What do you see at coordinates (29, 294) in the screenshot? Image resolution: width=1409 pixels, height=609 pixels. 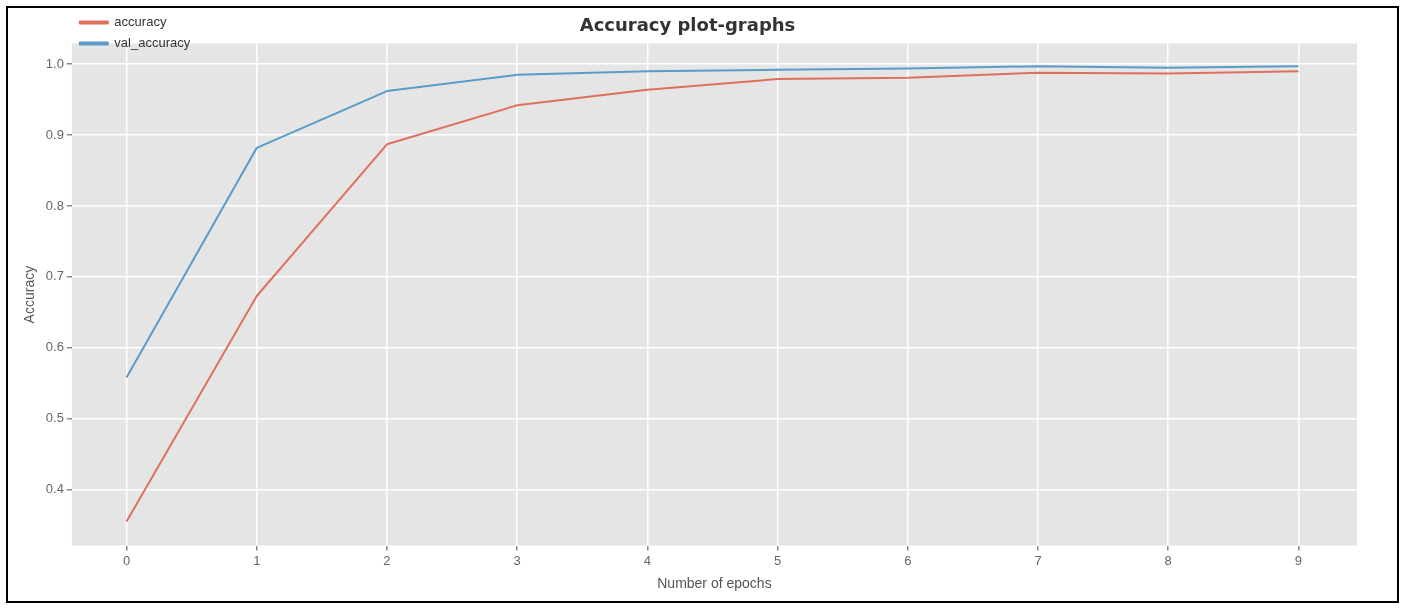 I see `y-axis-title: Accuracy` at bounding box center [29, 294].